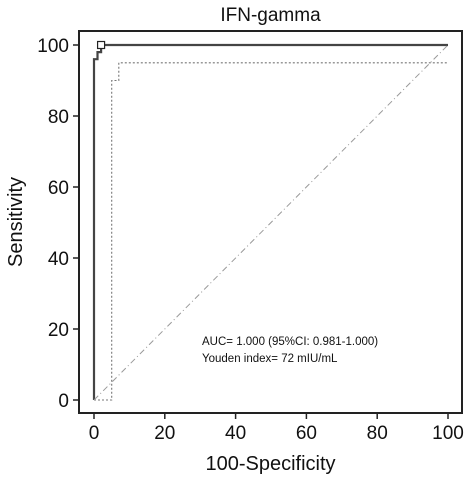 The width and height of the screenshot is (474, 481). I want to click on x-tick-label-80: 80, so click(377, 433).